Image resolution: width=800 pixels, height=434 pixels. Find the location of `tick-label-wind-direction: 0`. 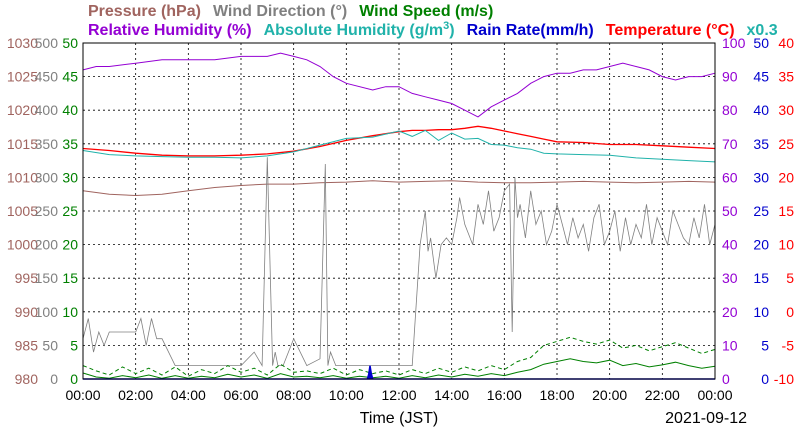

tick-label-wind-direction: 0 is located at coordinates (54, 379).